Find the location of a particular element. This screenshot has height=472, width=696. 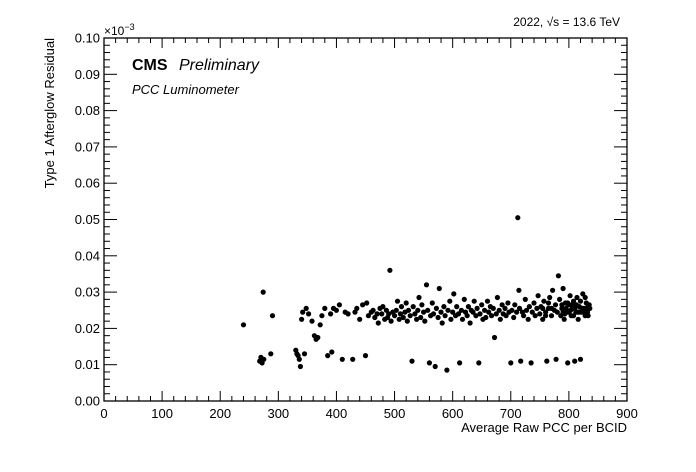

x-tick-label: 600 is located at coordinates (453, 413).